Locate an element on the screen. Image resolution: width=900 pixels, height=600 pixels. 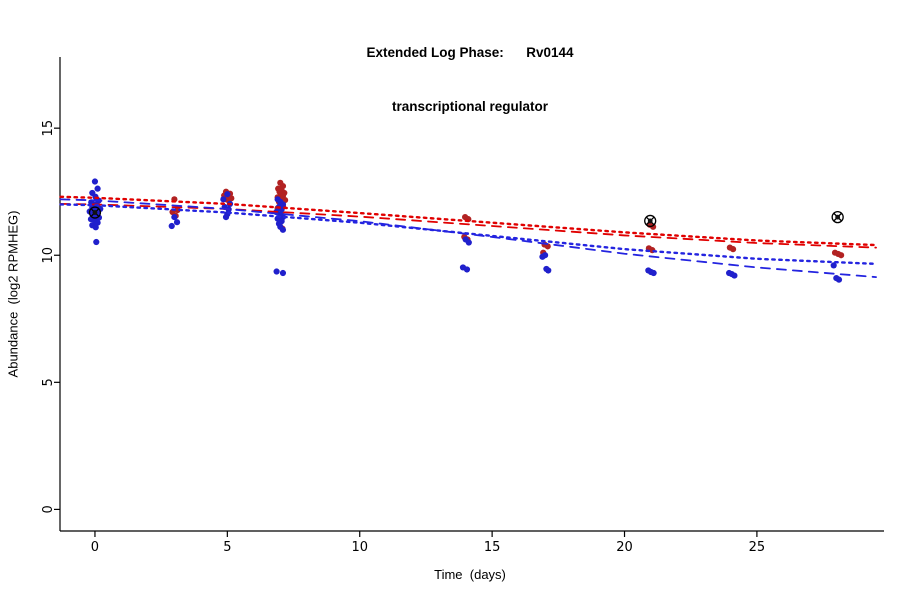
svg-text: 25 is located at coordinates (757, 547).